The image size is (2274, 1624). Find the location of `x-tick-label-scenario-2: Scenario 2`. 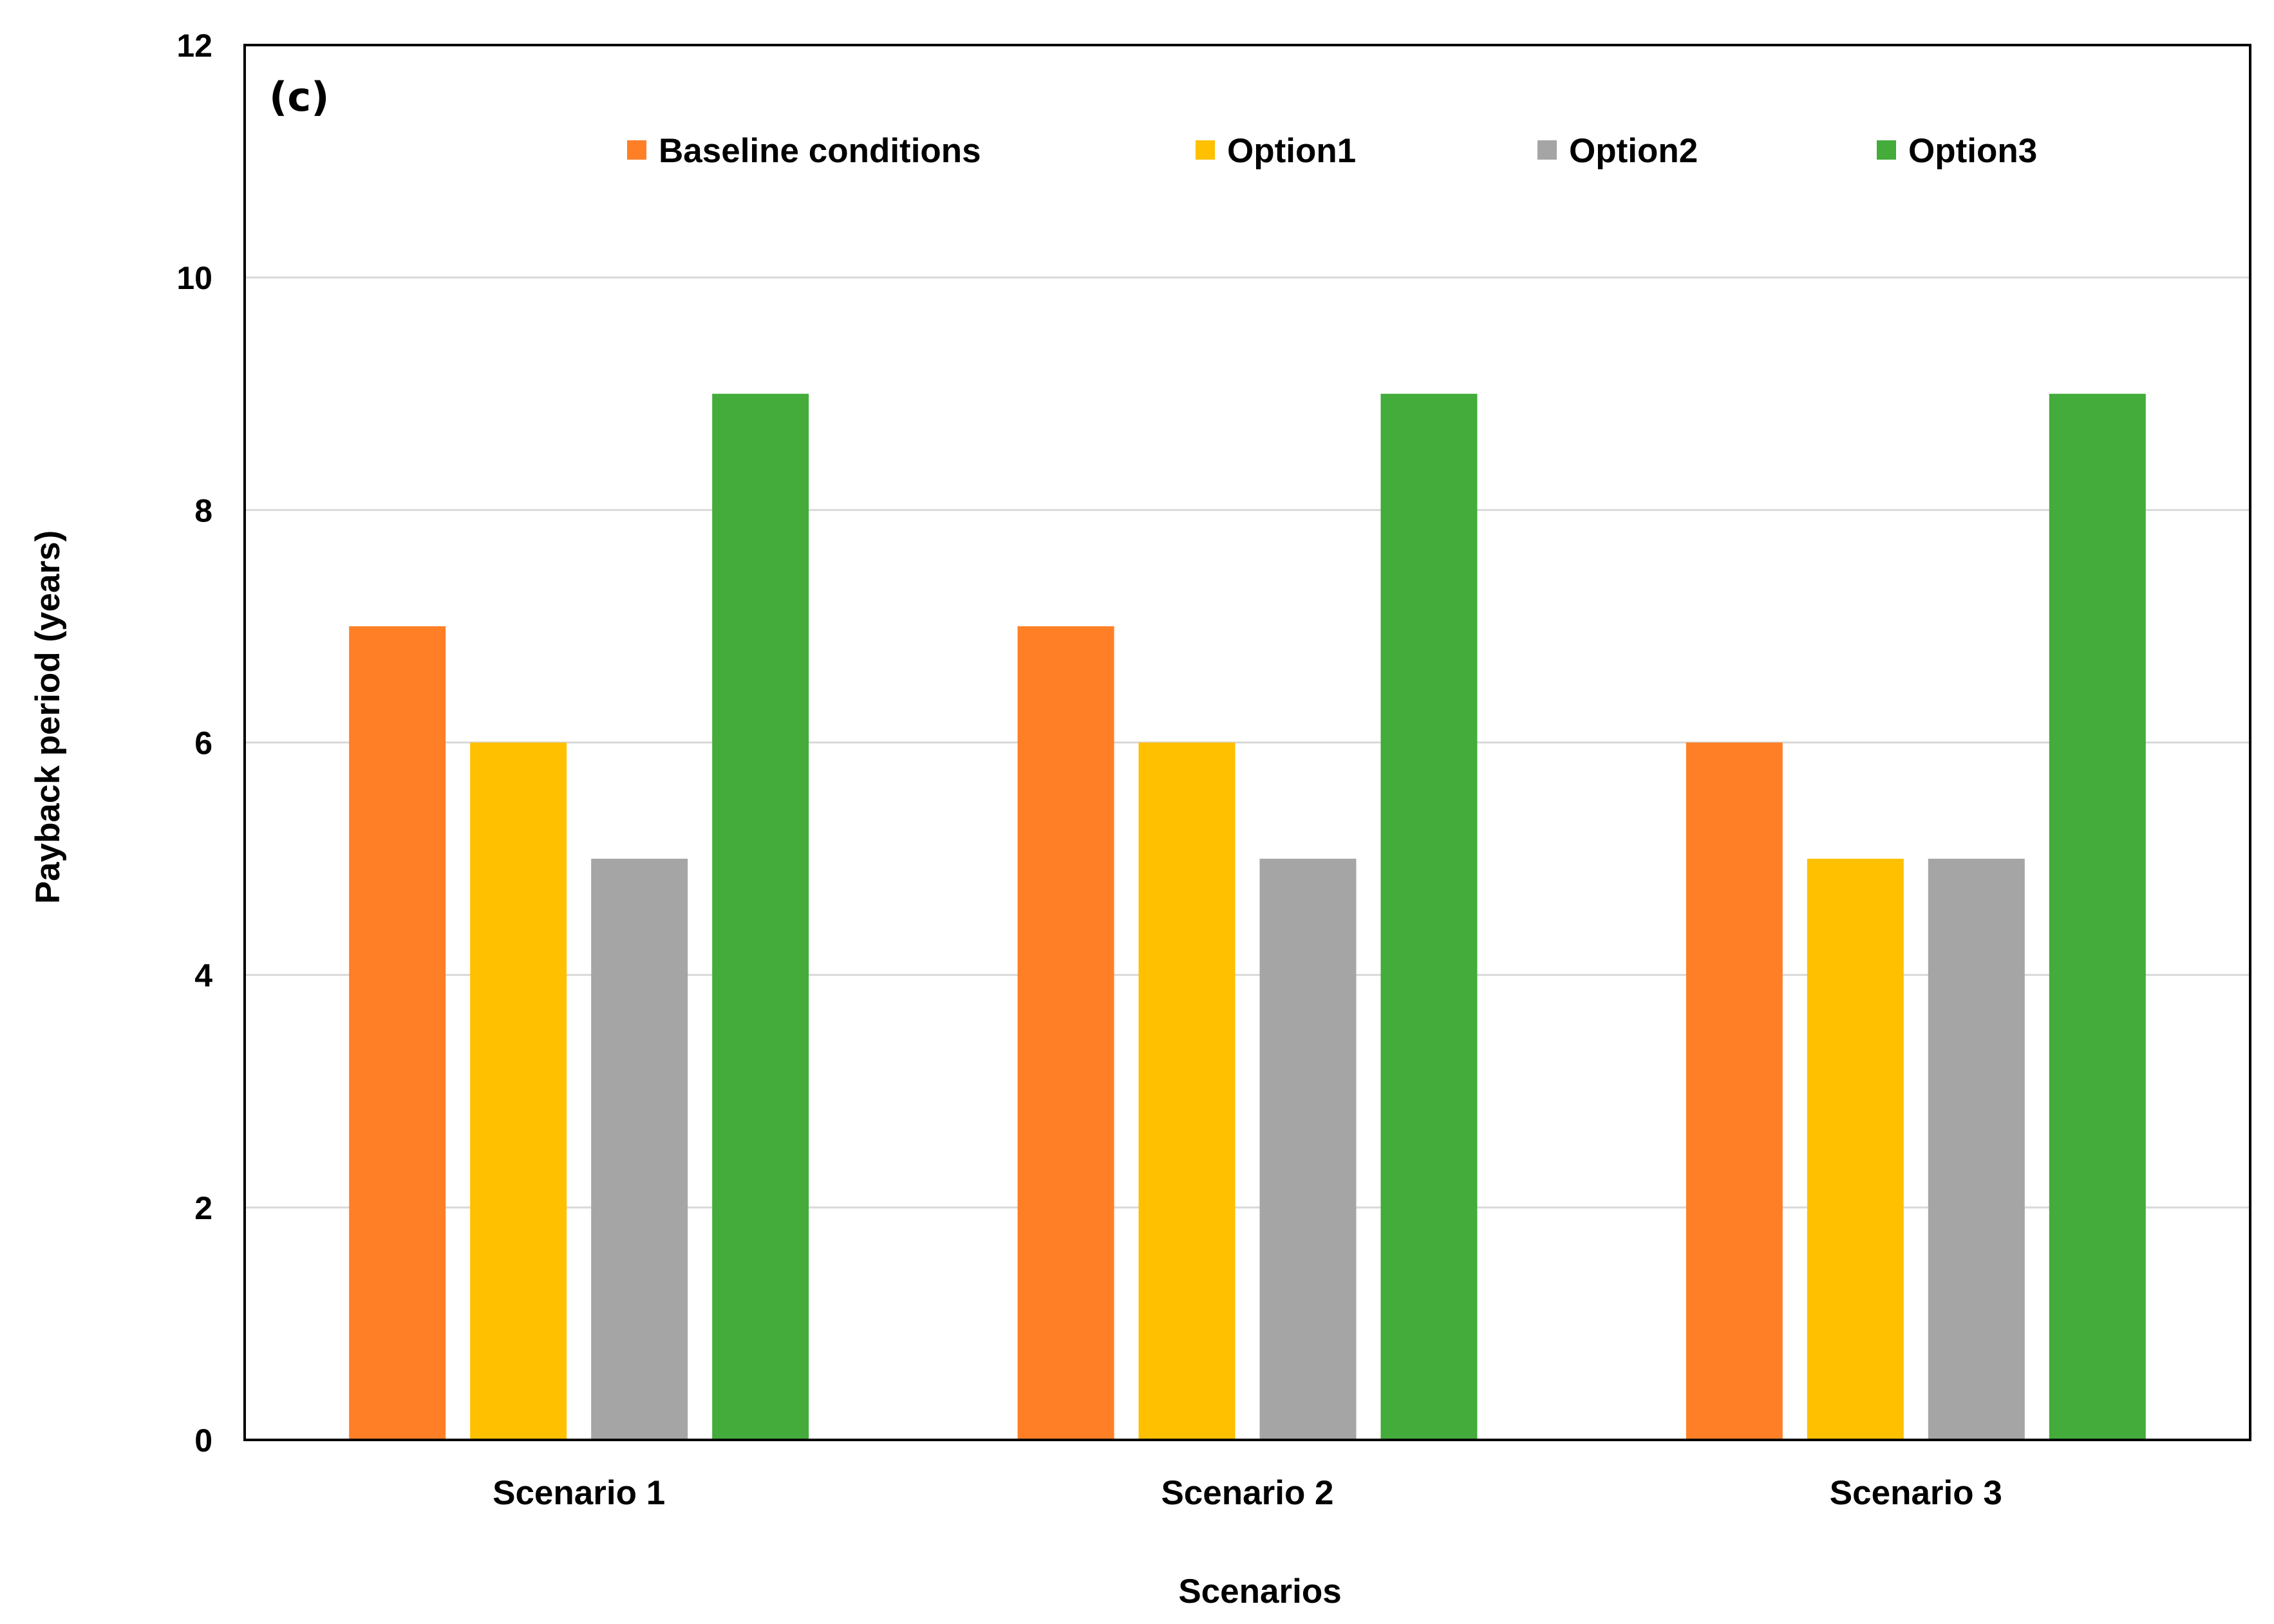

x-tick-label-scenario-2: Scenario 2 is located at coordinates (1247, 1493).